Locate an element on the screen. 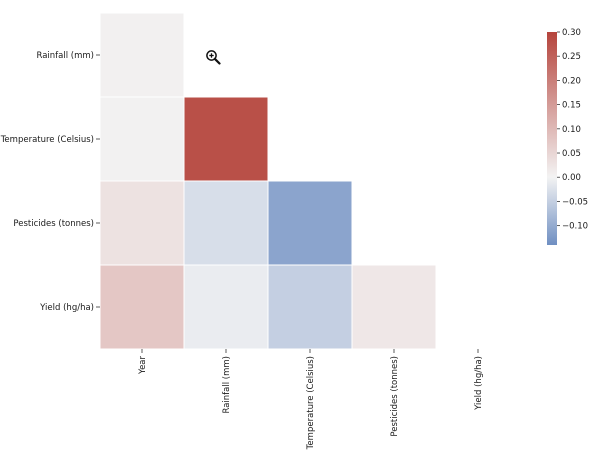 The width and height of the screenshot is (595, 454). x-tick-label: Year is located at coordinates (143, 365).